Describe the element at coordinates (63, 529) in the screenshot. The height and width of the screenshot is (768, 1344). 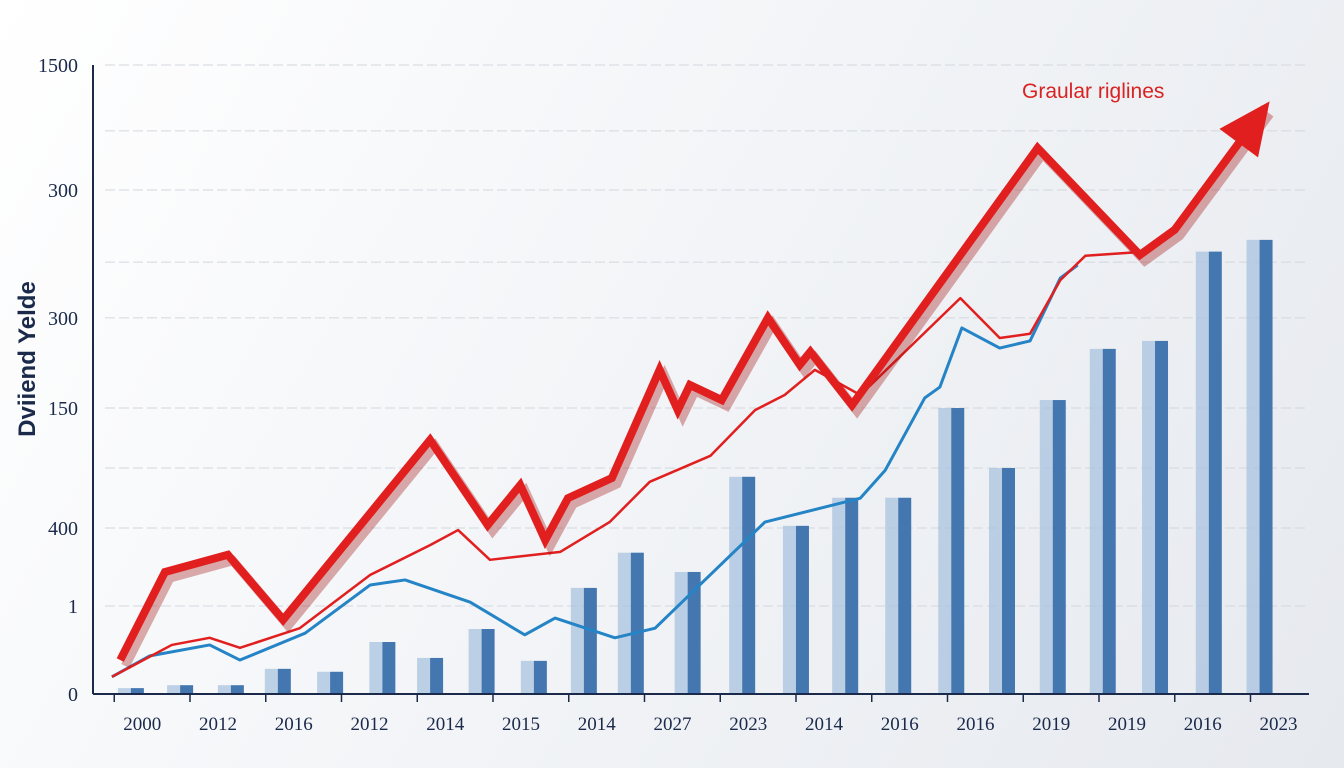
I see `y-tick-label: 400` at that location.